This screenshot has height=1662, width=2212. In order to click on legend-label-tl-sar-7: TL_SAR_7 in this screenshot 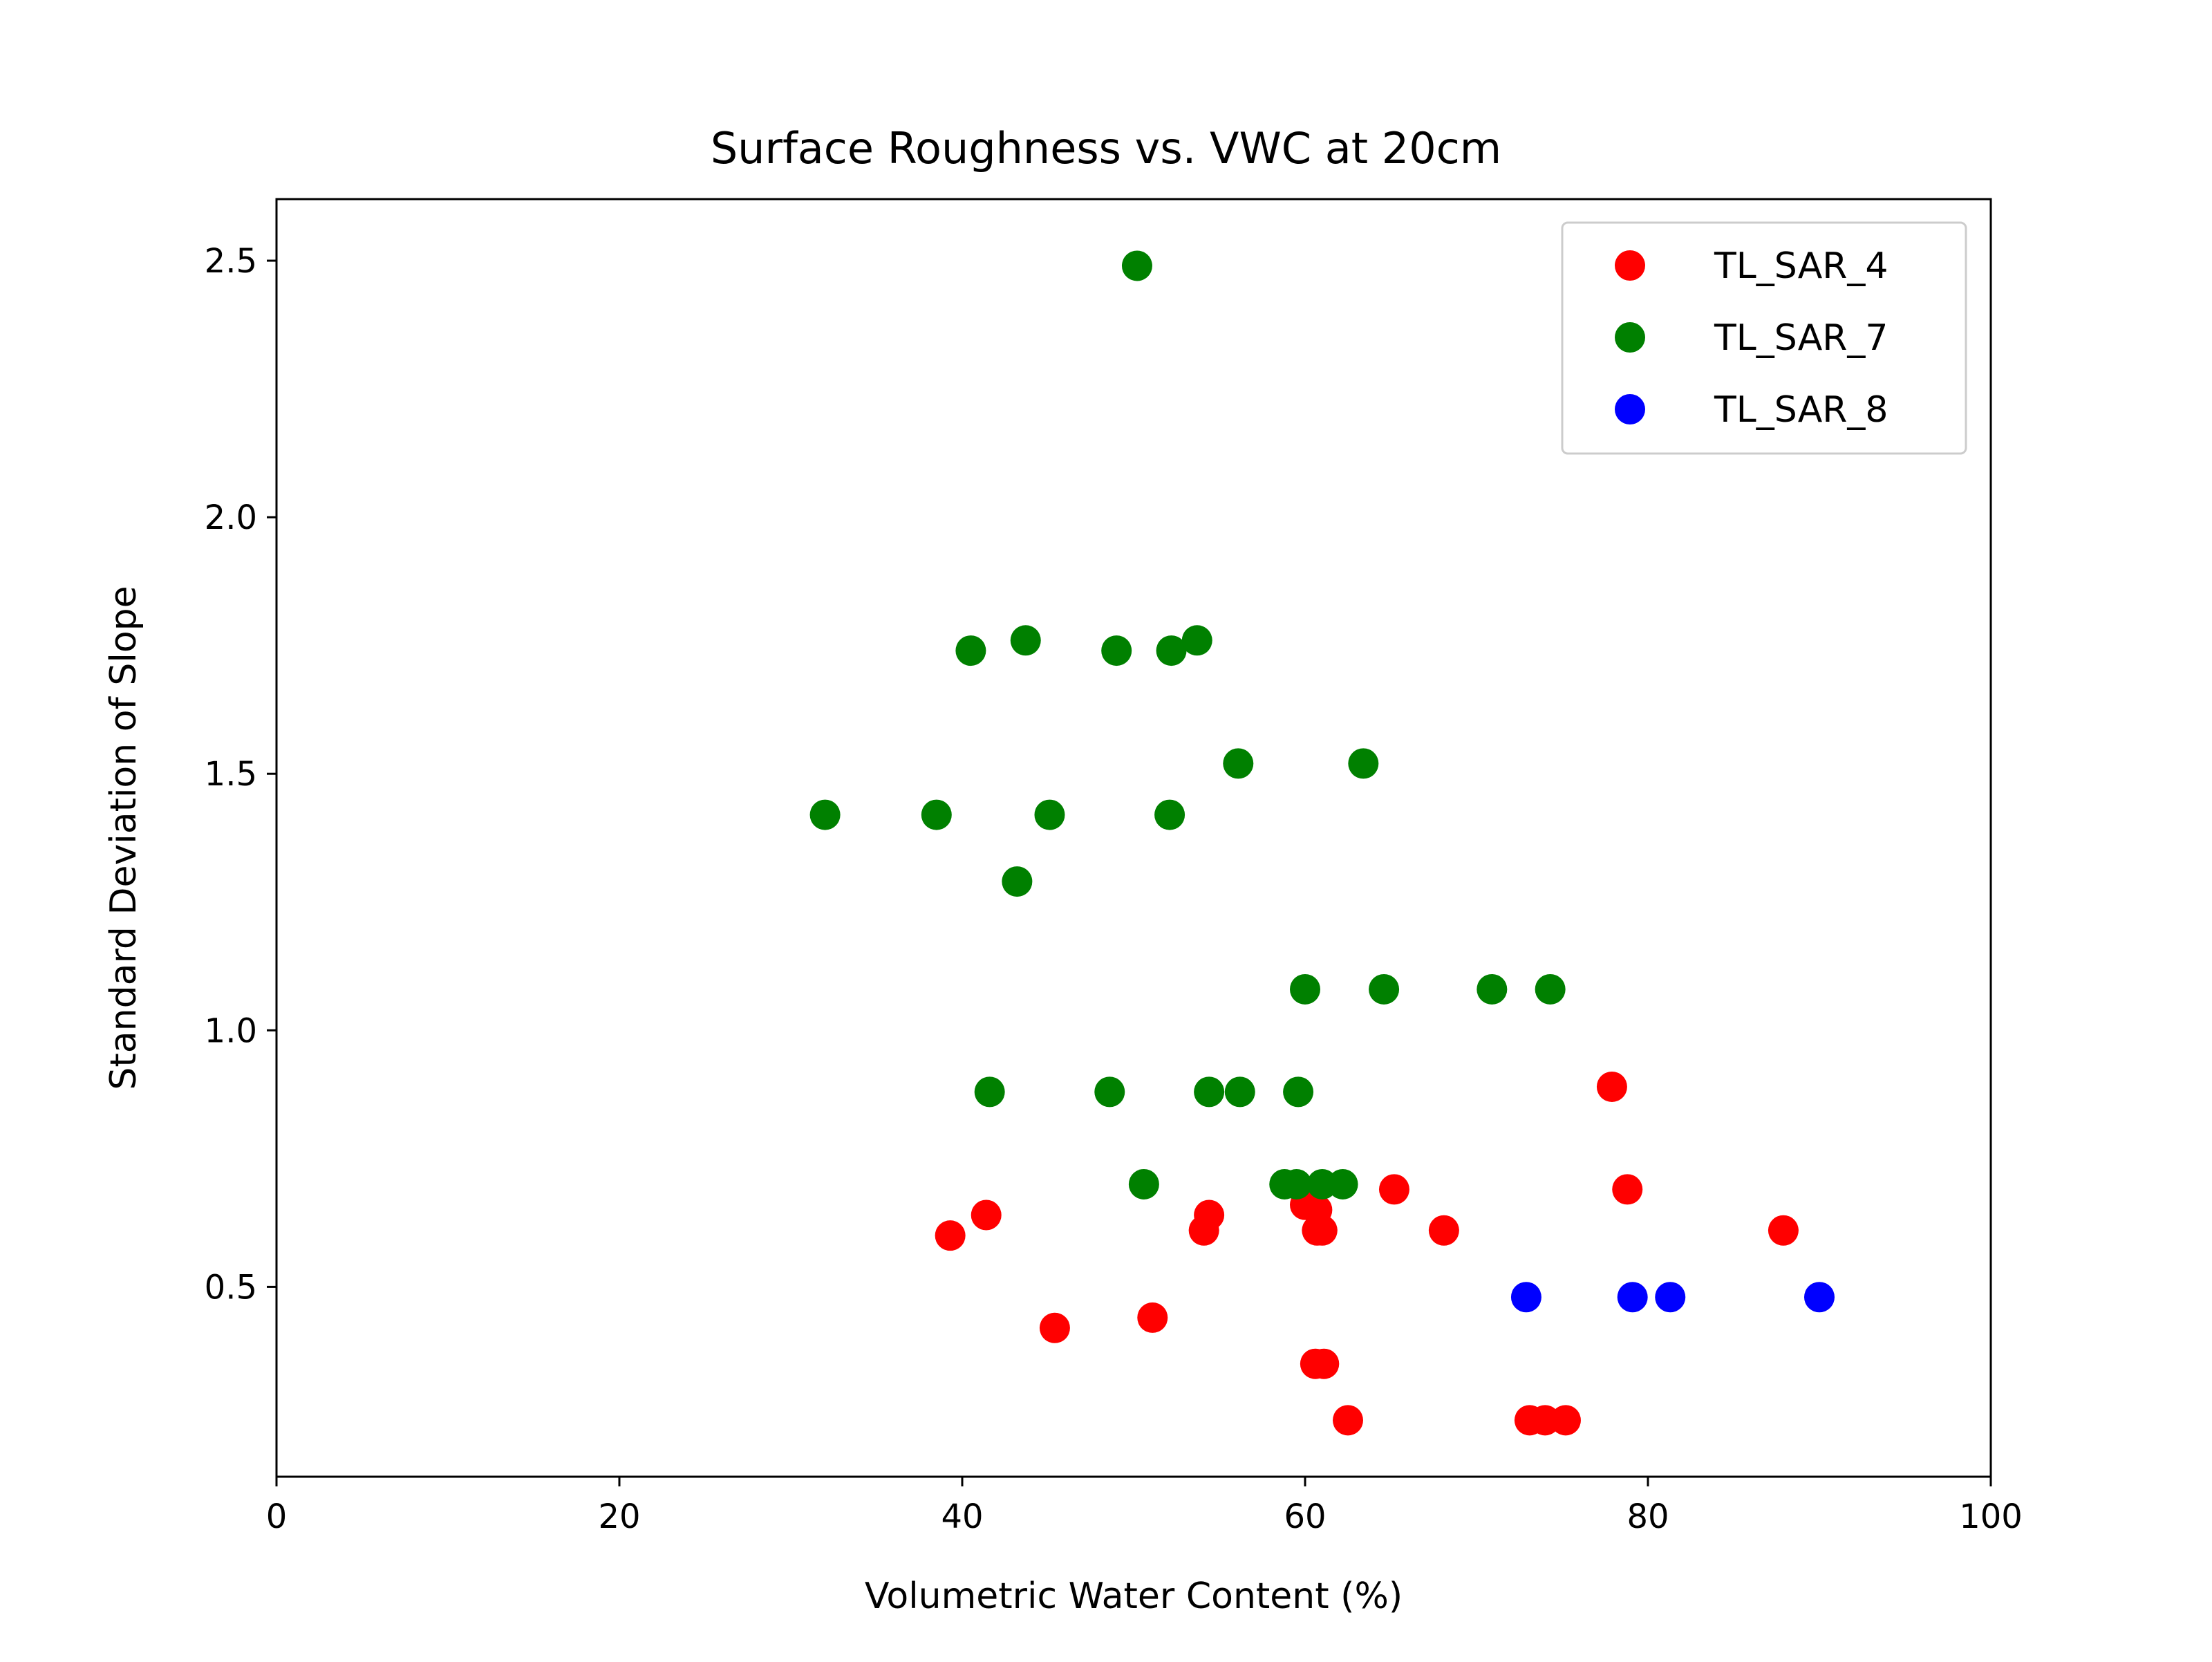, I will do `click(1801, 338)`.